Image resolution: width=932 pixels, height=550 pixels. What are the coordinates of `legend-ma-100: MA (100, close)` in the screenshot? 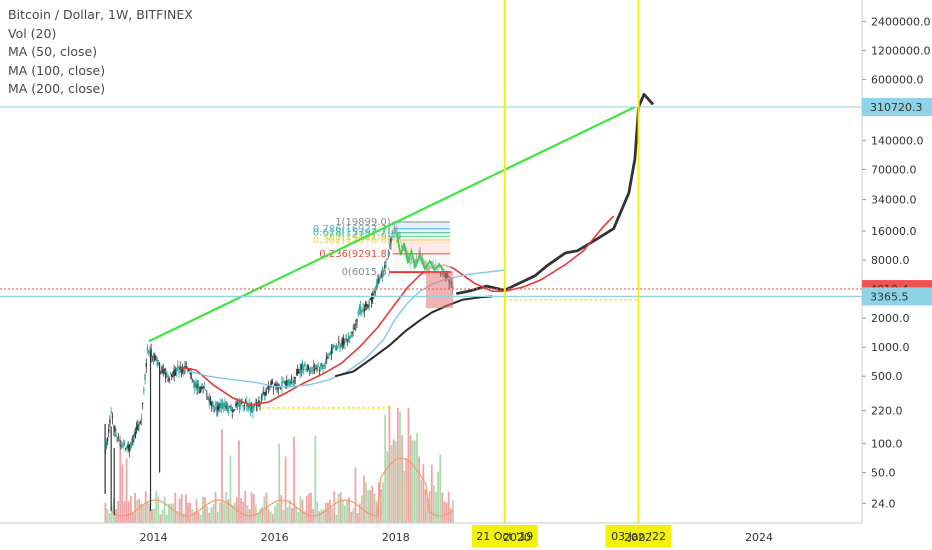 It's located at (57, 70).